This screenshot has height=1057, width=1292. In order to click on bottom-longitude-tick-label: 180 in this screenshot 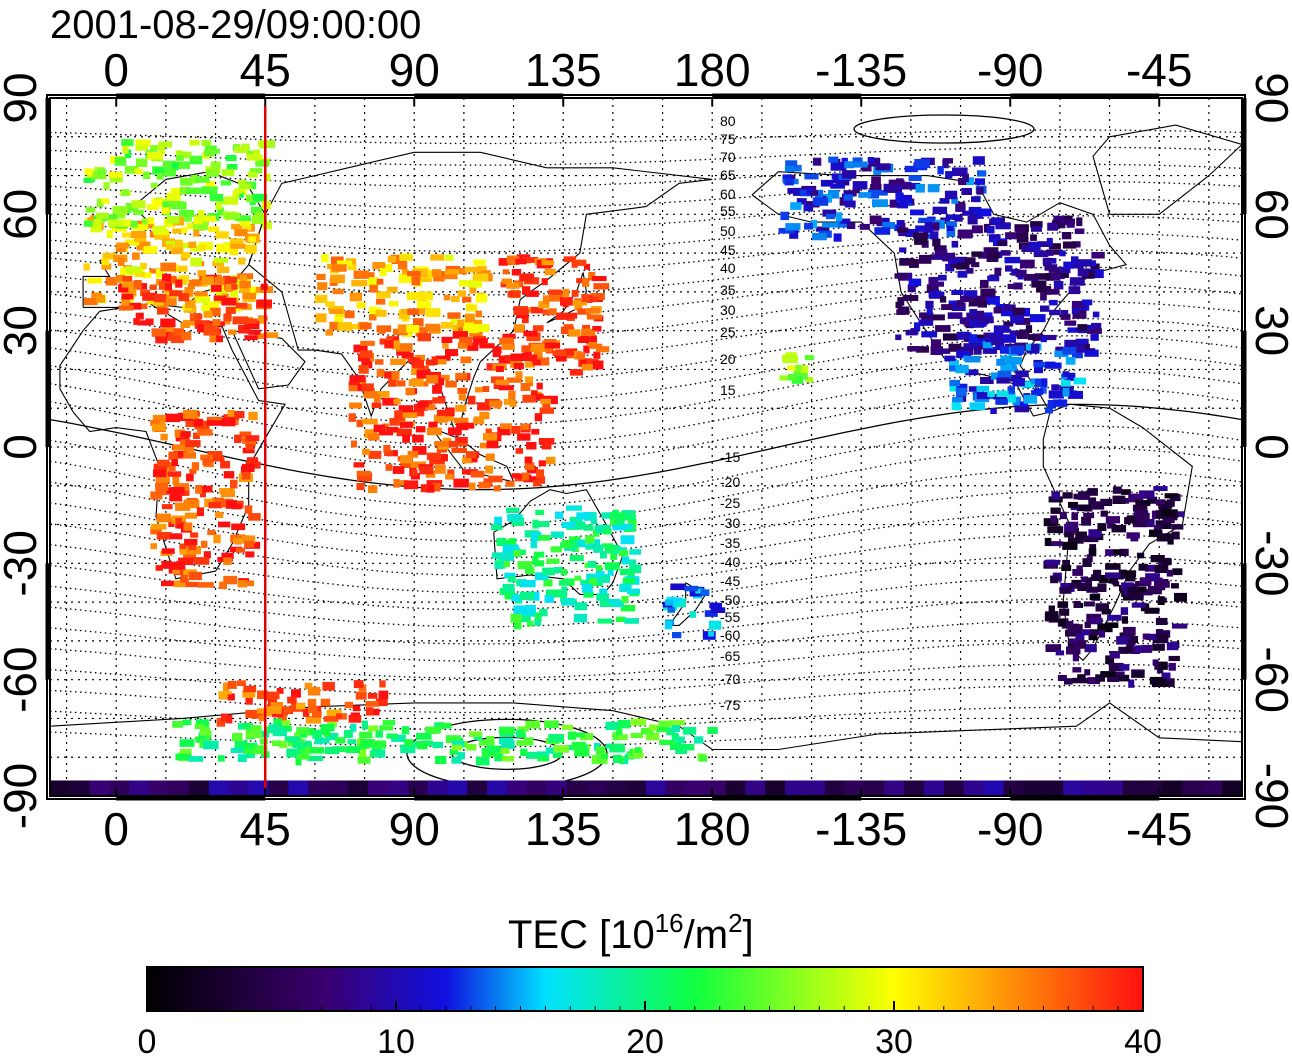, I will do `click(712, 829)`.